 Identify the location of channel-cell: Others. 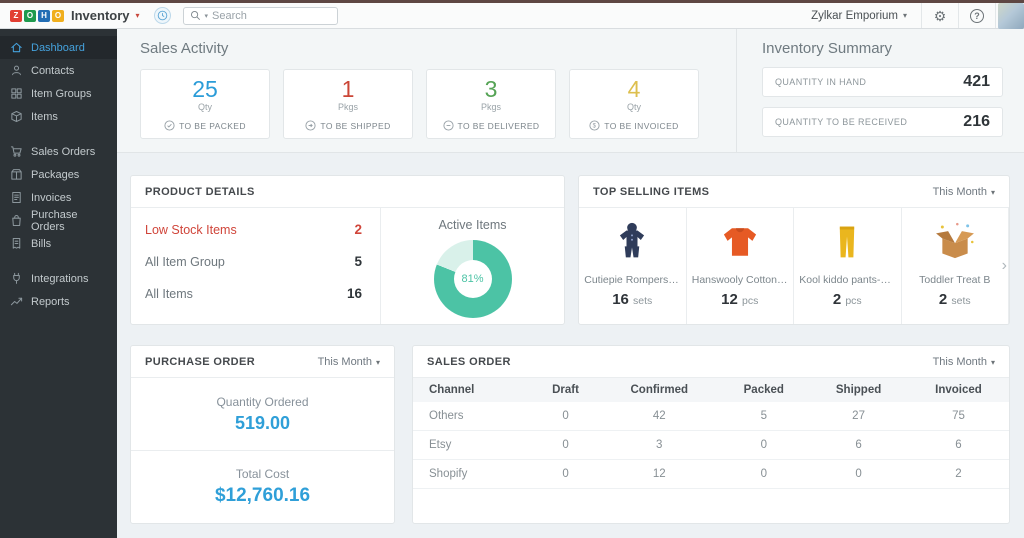
(472, 416).